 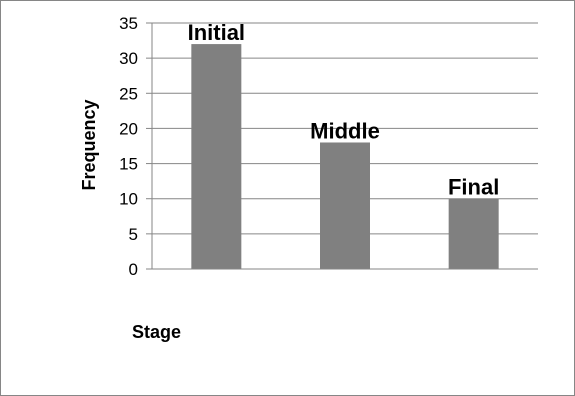 I want to click on y-tick-label: 5, so click(x=133, y=234).